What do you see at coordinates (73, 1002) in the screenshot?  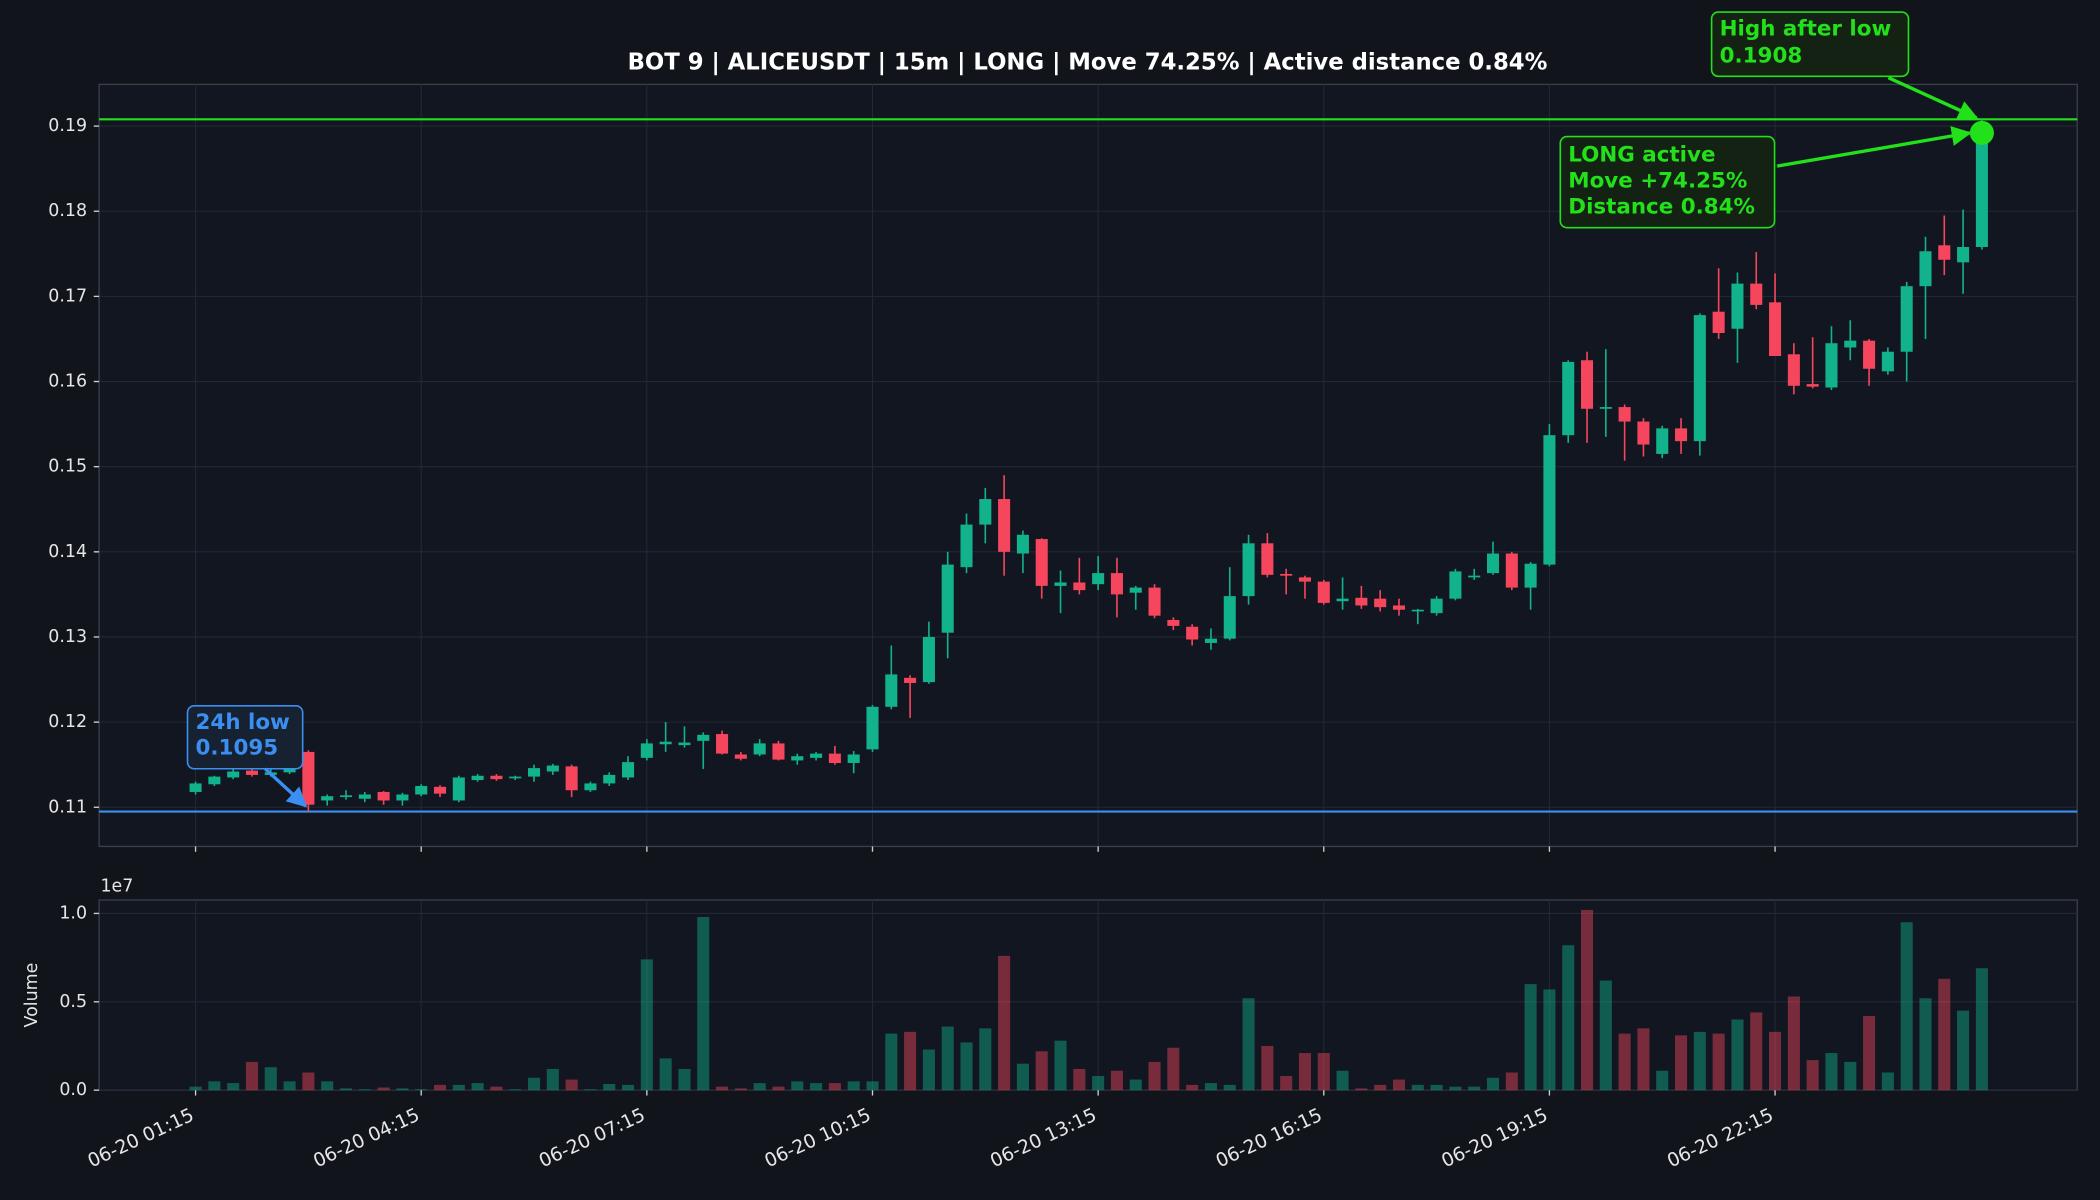 I see `y-tick-label: 0.5` at bounding box center [73, 1002].